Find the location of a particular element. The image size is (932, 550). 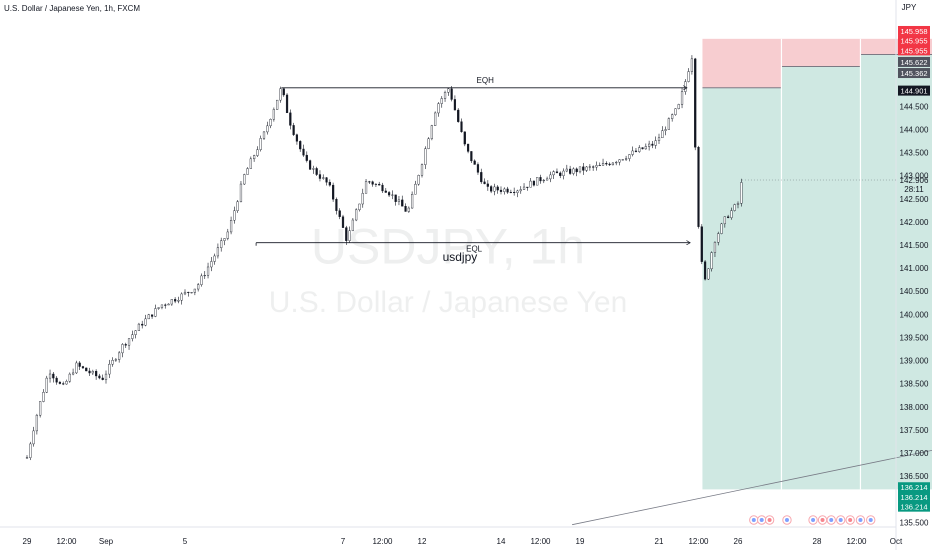

economic-events is located at coordinates (812, 520).